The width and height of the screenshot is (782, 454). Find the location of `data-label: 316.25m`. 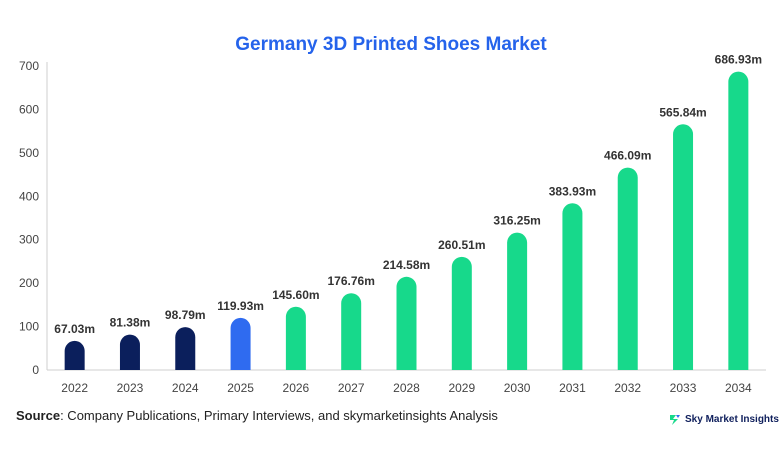

data-label: 316.25m is located at coordinates (516, 221).